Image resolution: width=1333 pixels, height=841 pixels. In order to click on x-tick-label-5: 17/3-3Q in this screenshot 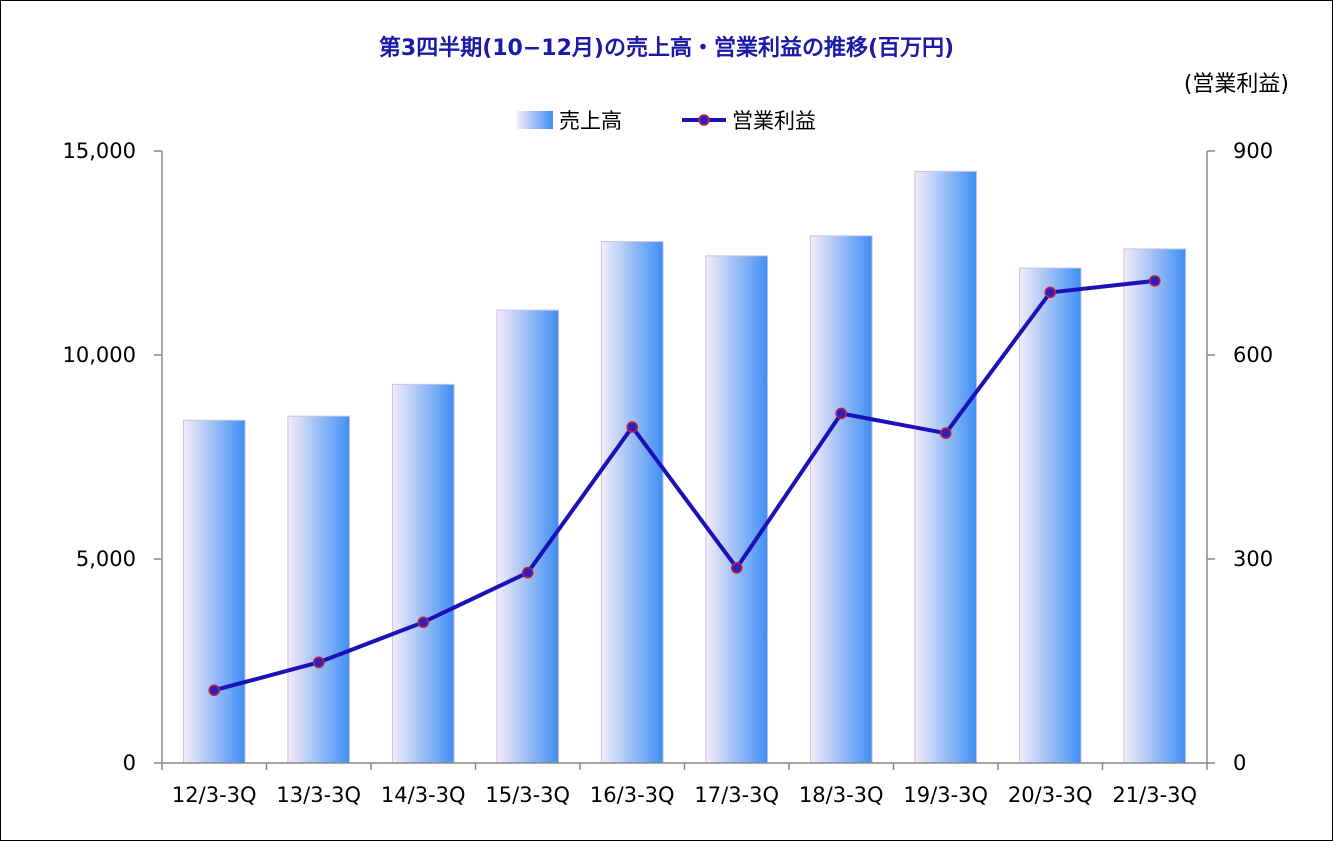, I will do `click(736, 795)`.